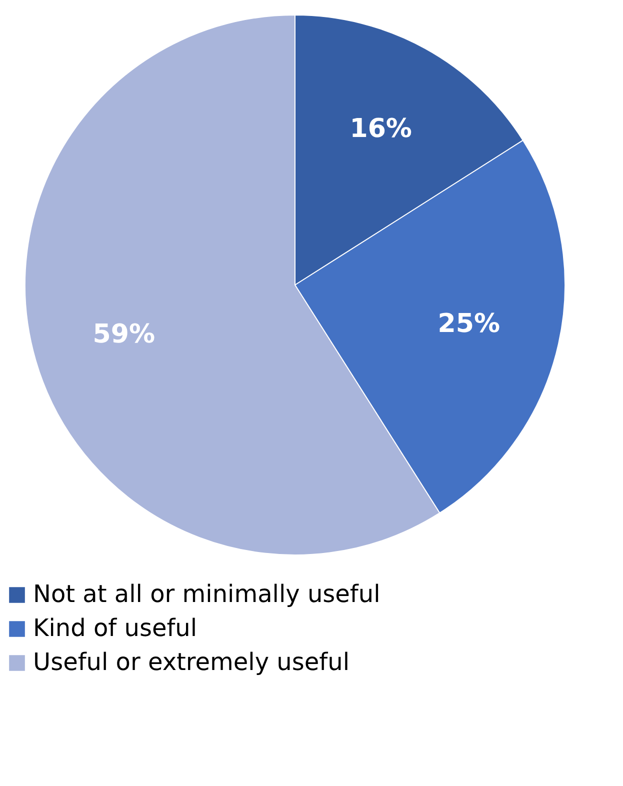 This screenshot has height=786, width=623. I want to click on legend-label: Kind of useful, so click(115, 628).